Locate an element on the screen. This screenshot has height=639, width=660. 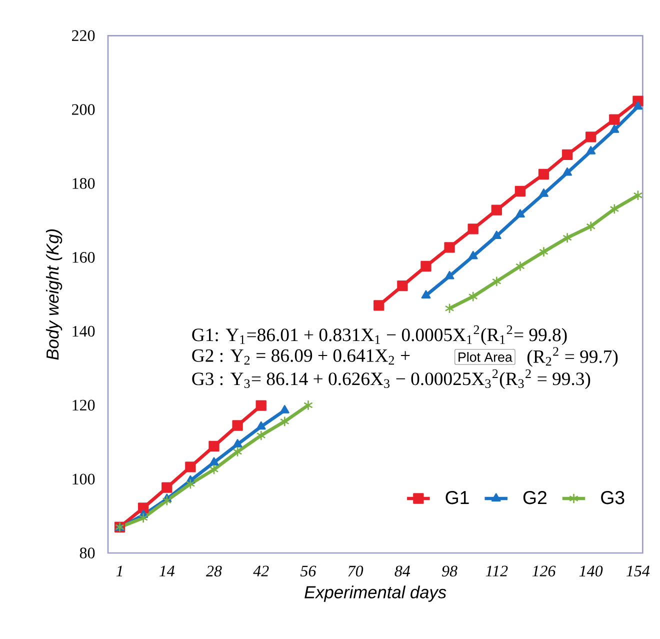
y-tick-label: 100 is located at coordinates (83, 479).